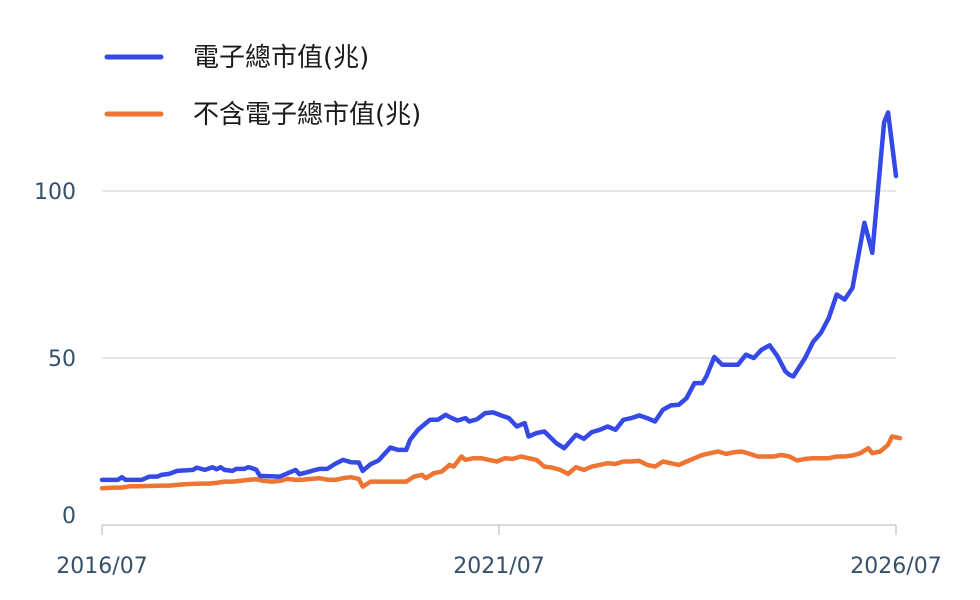  I want to click on legend-label-non-electronics: 不含電子總市值(兆), so click(307, 115).